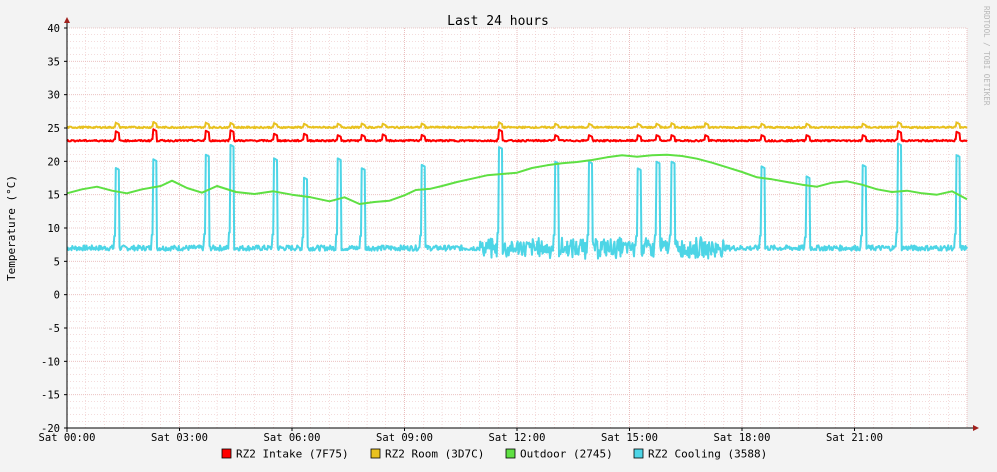  Describe the element at coordinates (566, 454) in the screenshot. I see `legend-label: Outdoor (2745)` at that location.